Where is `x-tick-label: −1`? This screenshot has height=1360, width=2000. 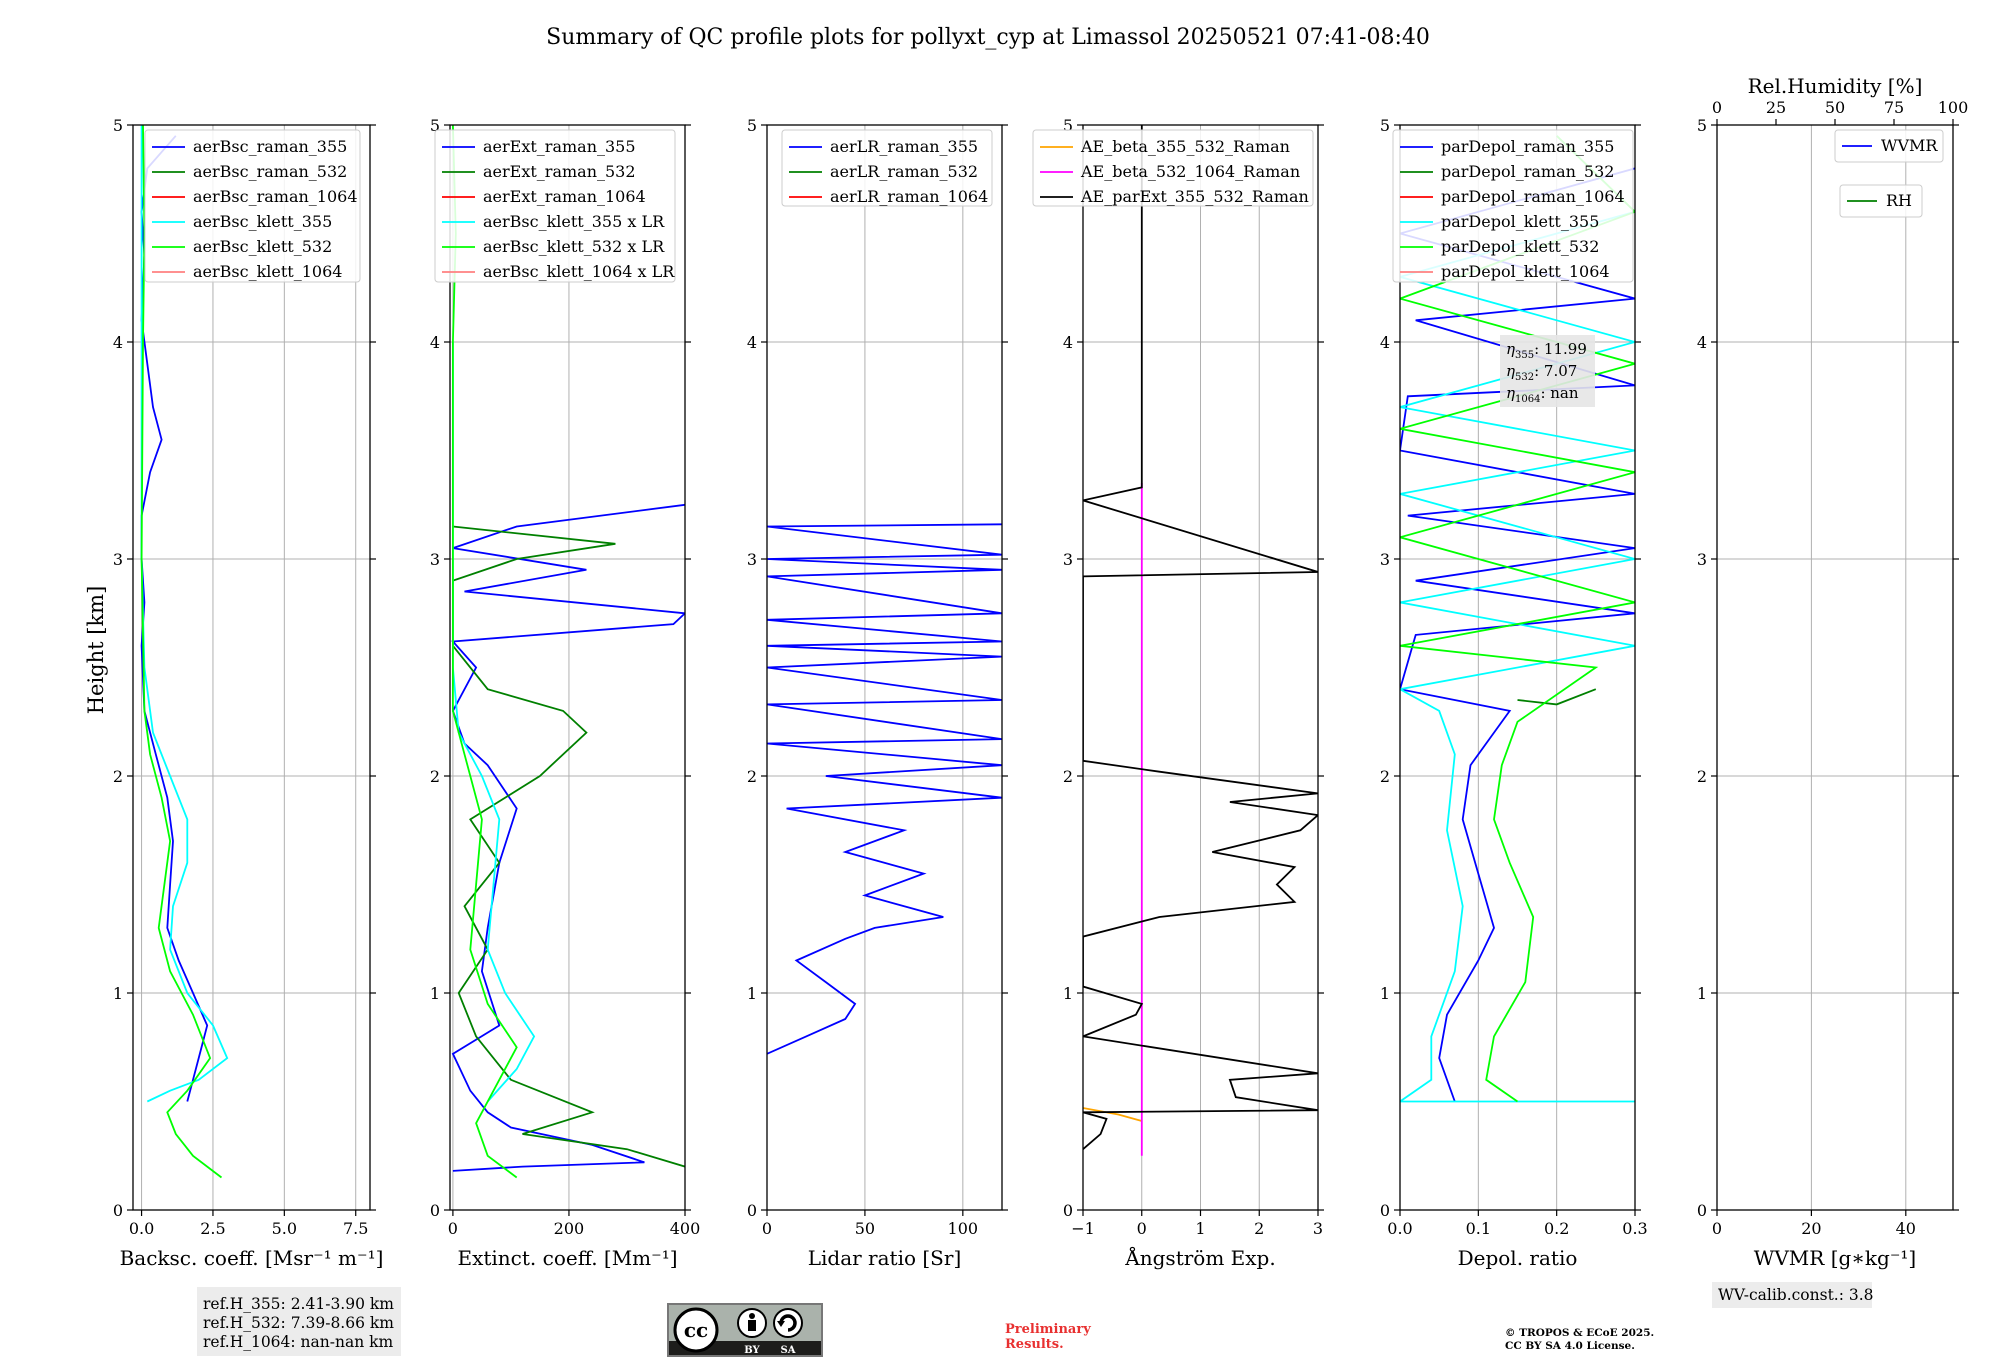
x-tick-label: −1 is located at coordinates (1083, 1228).